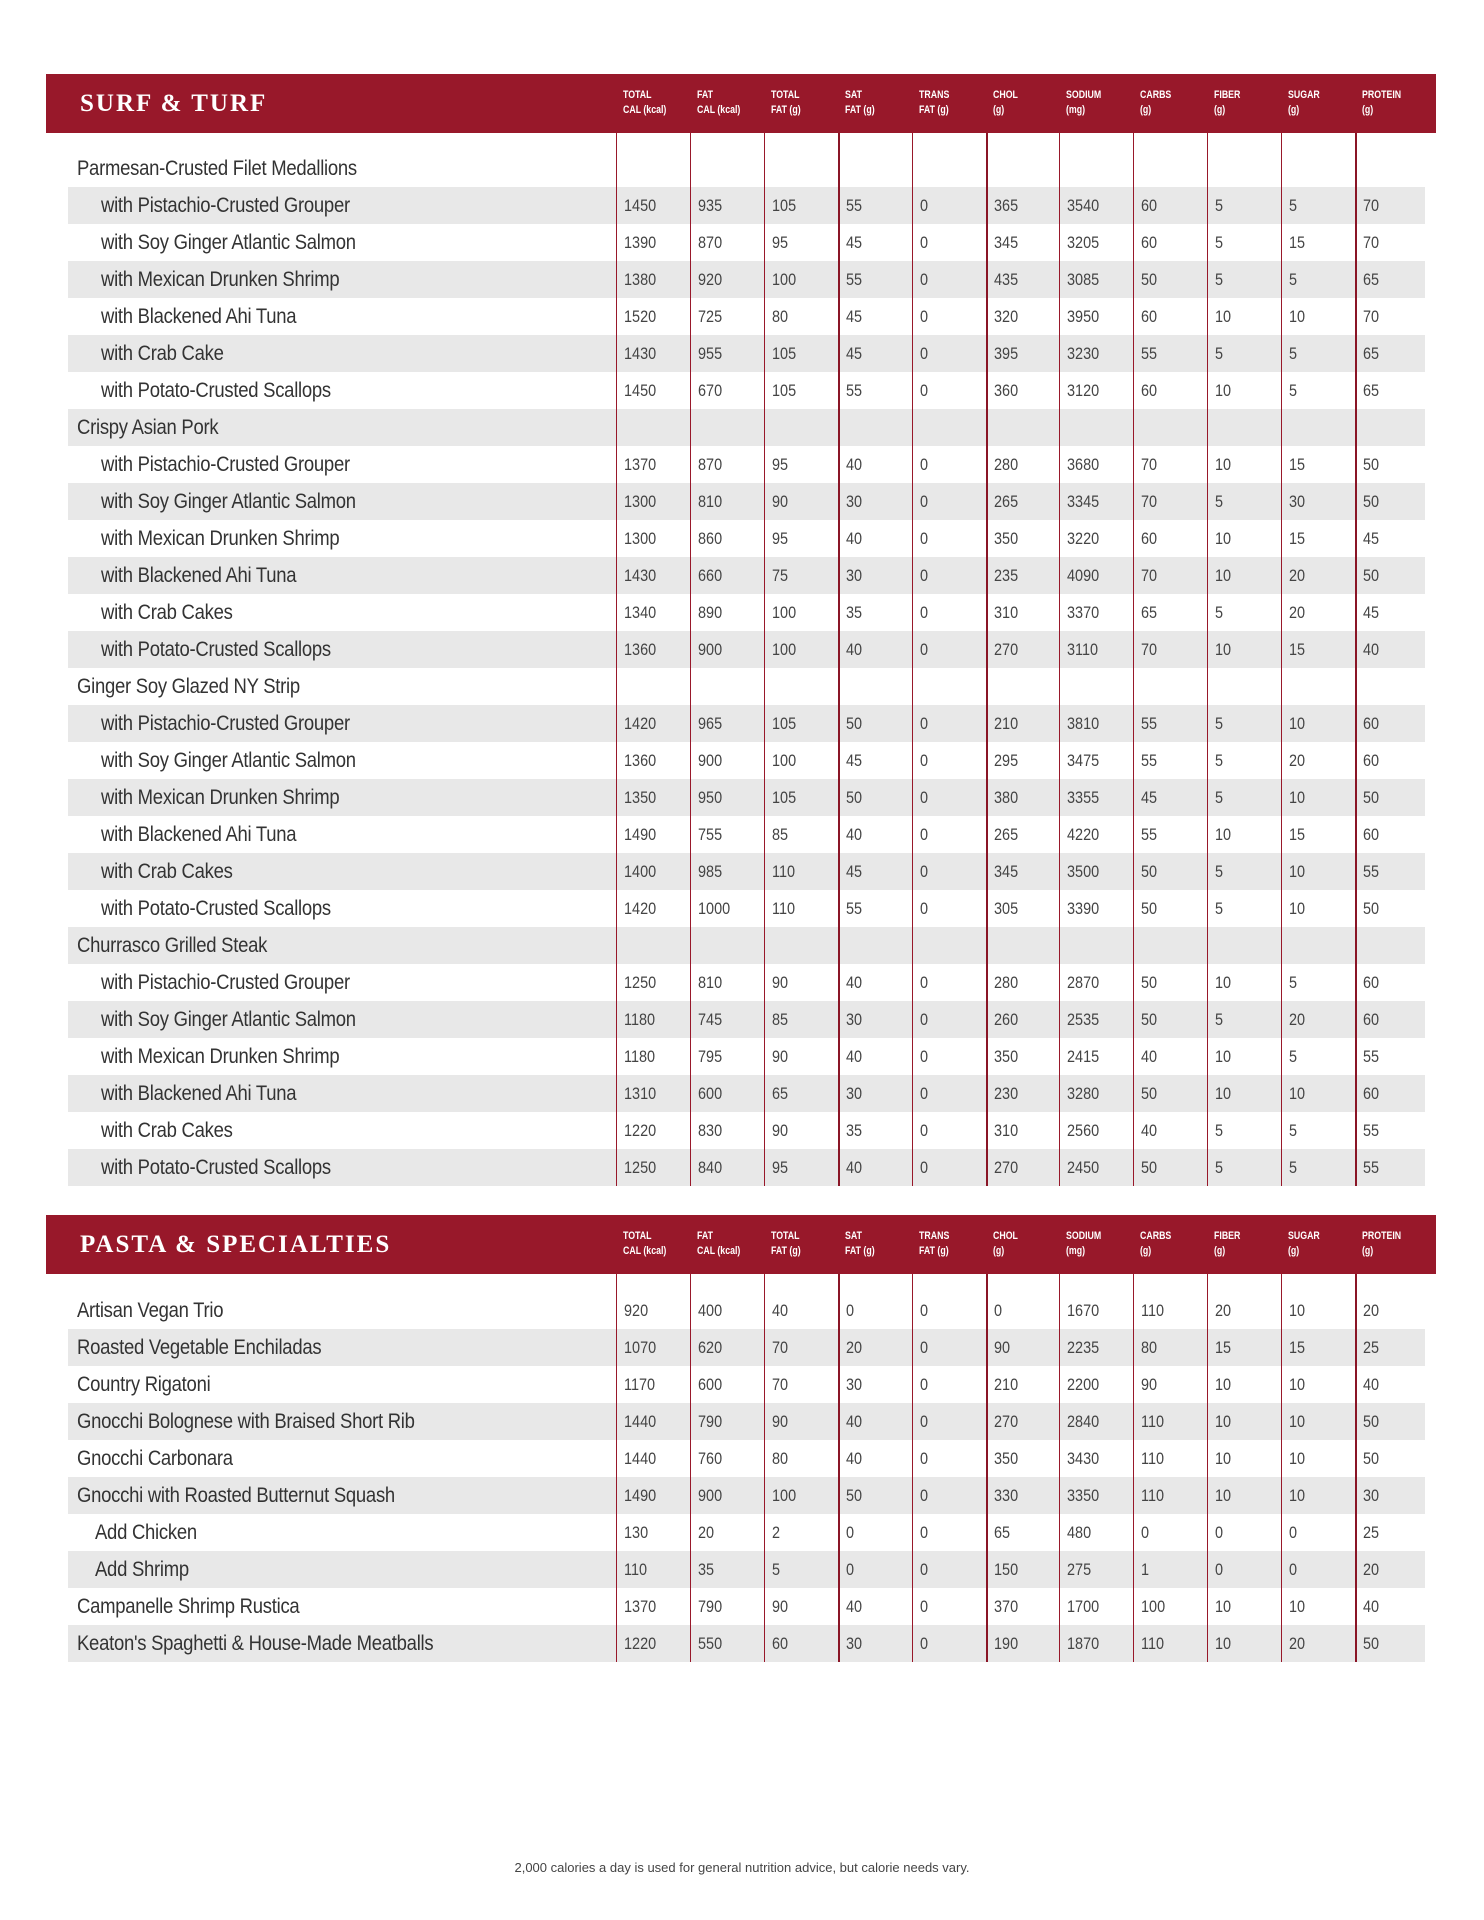  Describe the element at coordinates (710, 1643) in the screenshot. I see `cell-value: 550` at that location.